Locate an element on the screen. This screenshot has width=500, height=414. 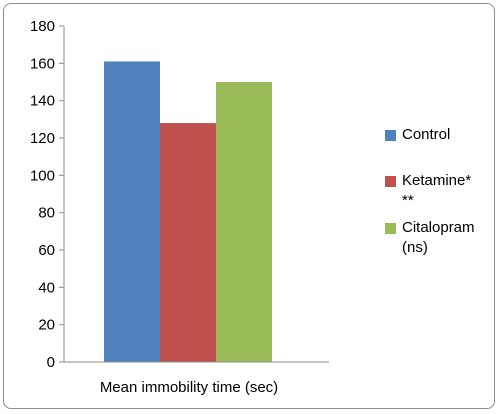
bar-citalopram is located at coordinates (244, 222).